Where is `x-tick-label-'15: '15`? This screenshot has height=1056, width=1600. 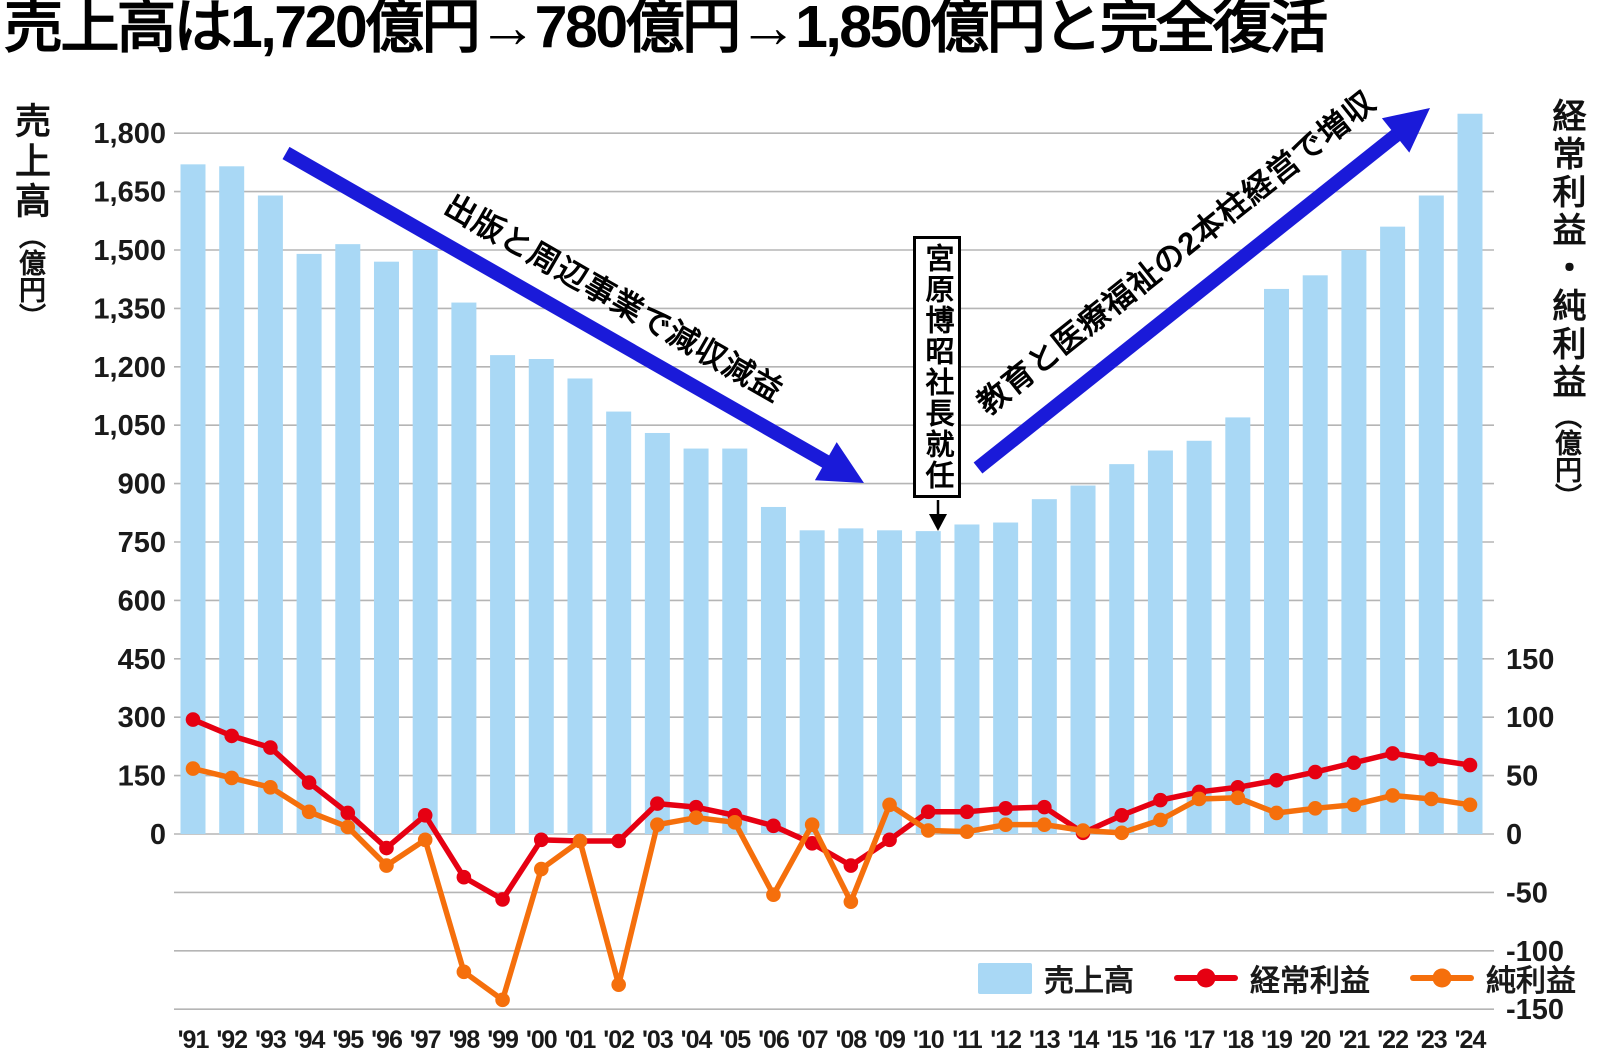
x-tick-label-'15: '15 is located at coordinates (1122, 1040).